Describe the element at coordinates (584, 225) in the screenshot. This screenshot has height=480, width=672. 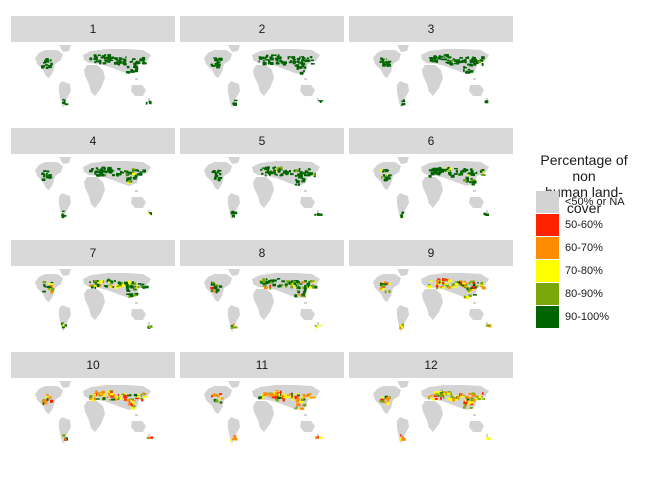
I see `legend-label: 50-60%` at that location.